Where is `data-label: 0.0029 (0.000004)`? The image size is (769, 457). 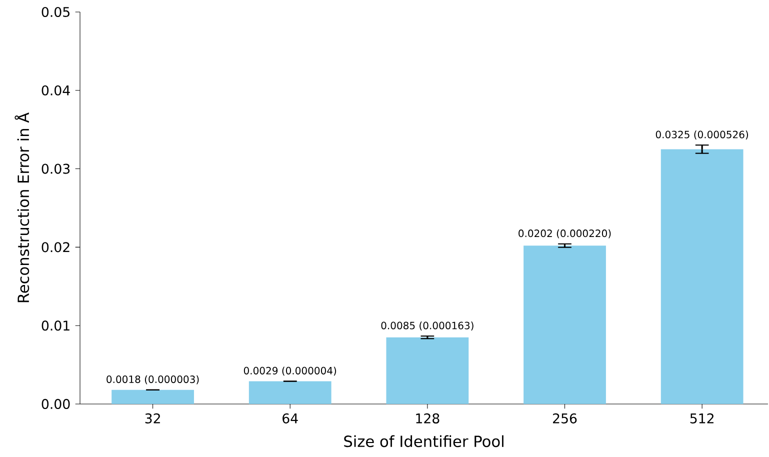 data-label: 0.0029 (0.000004) is located at coordinates (290, 371).